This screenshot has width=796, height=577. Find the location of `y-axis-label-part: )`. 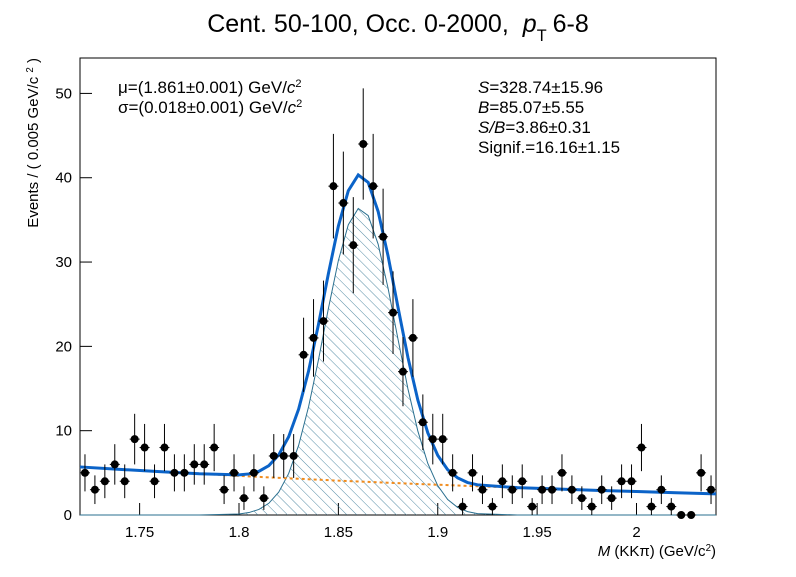

y-axis-label-part: ) is located at coordinates (33, 62).